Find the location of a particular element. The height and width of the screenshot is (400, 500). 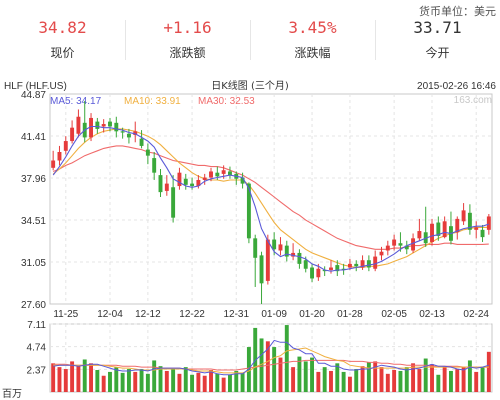

current-price-value: 34.82 is located at coordinates (62, 27).